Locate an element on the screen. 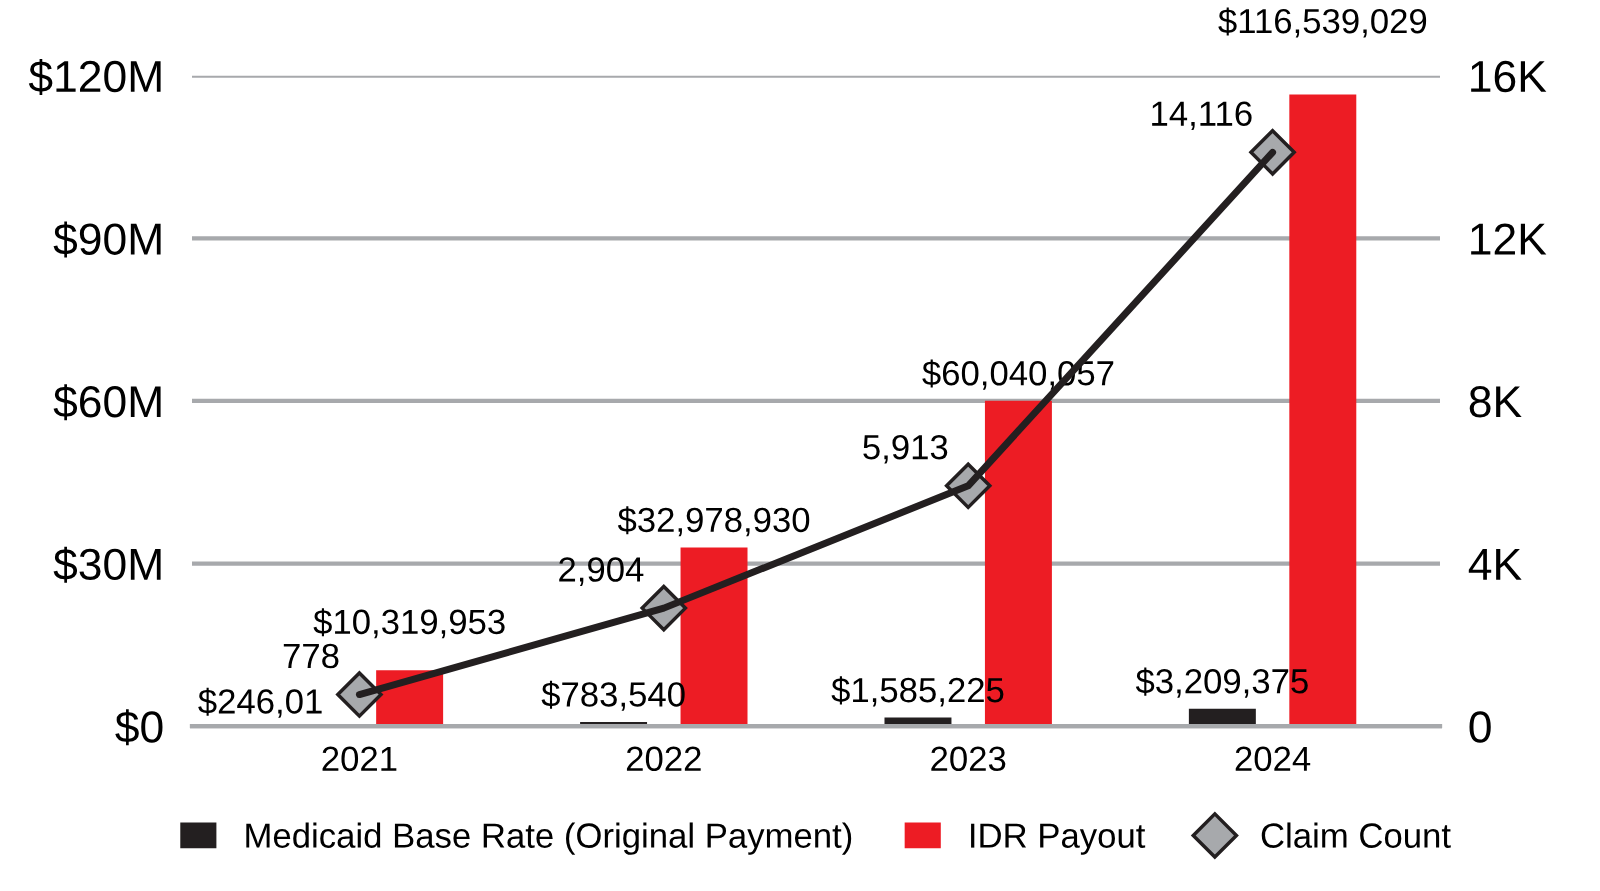 This screenshot has height=891, width=1600. data-label: 2,904 is located at coordinates (601, 571).